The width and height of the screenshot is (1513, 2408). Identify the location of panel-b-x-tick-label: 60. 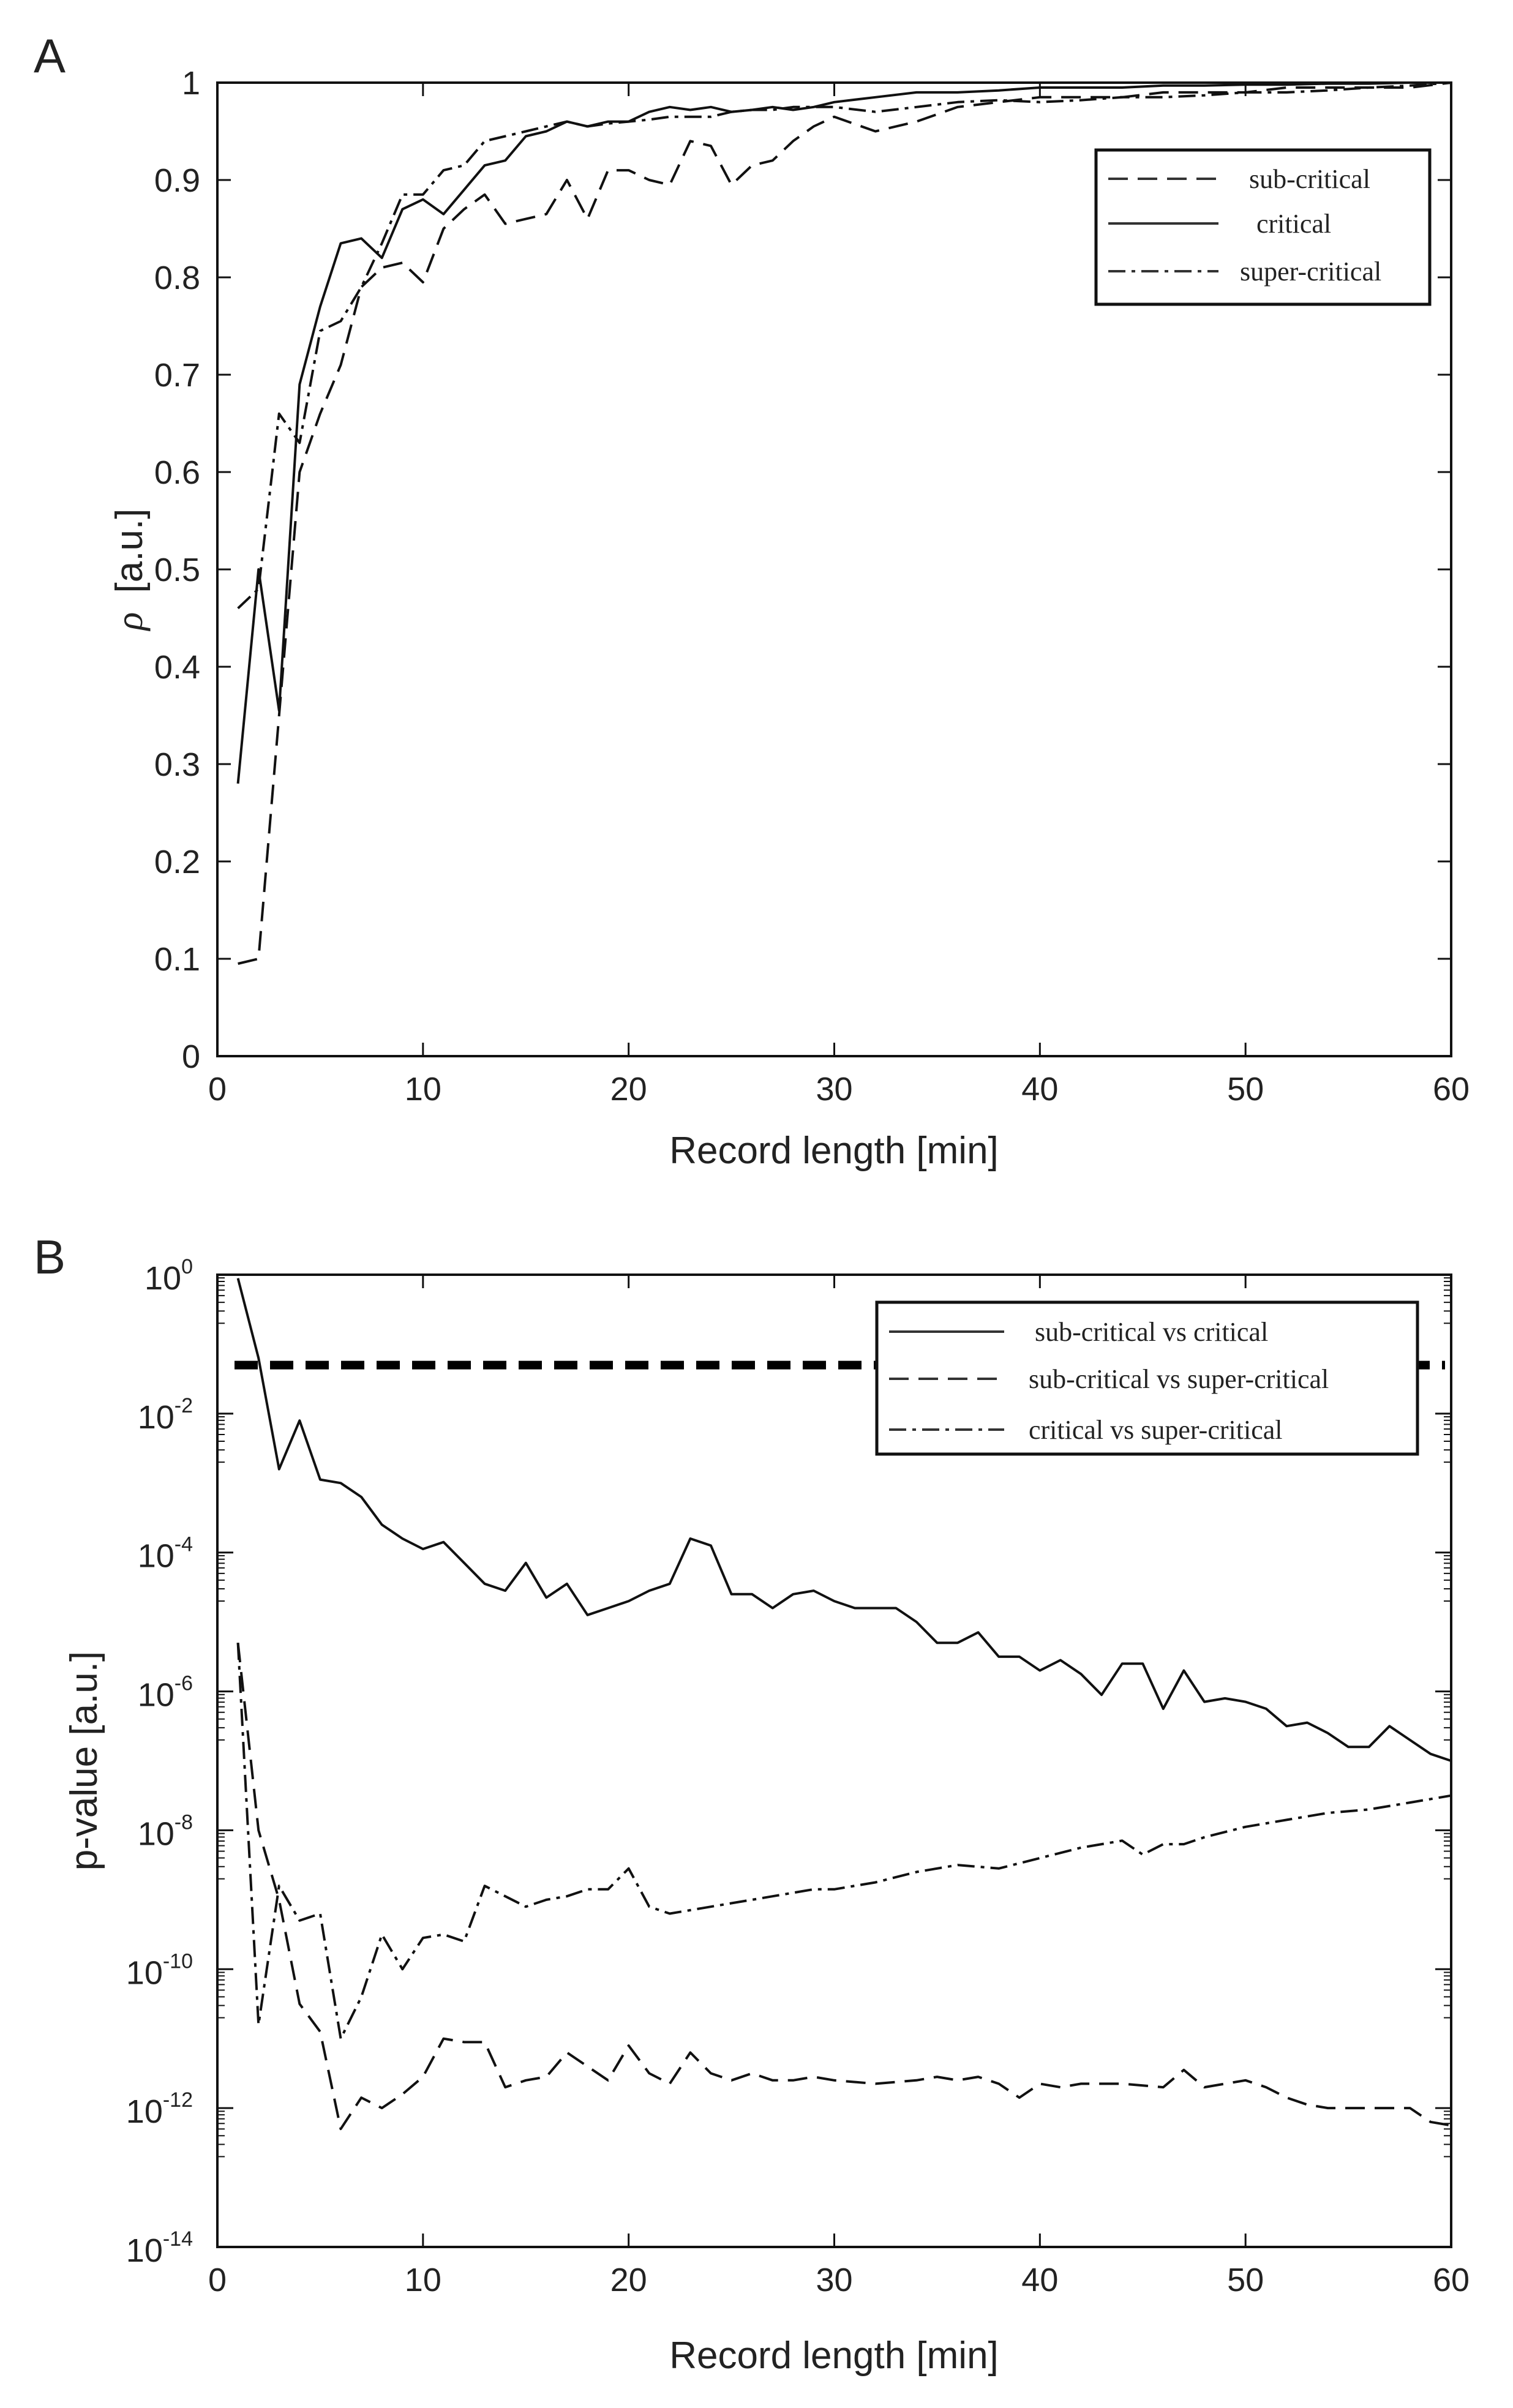
(1451, 2280).